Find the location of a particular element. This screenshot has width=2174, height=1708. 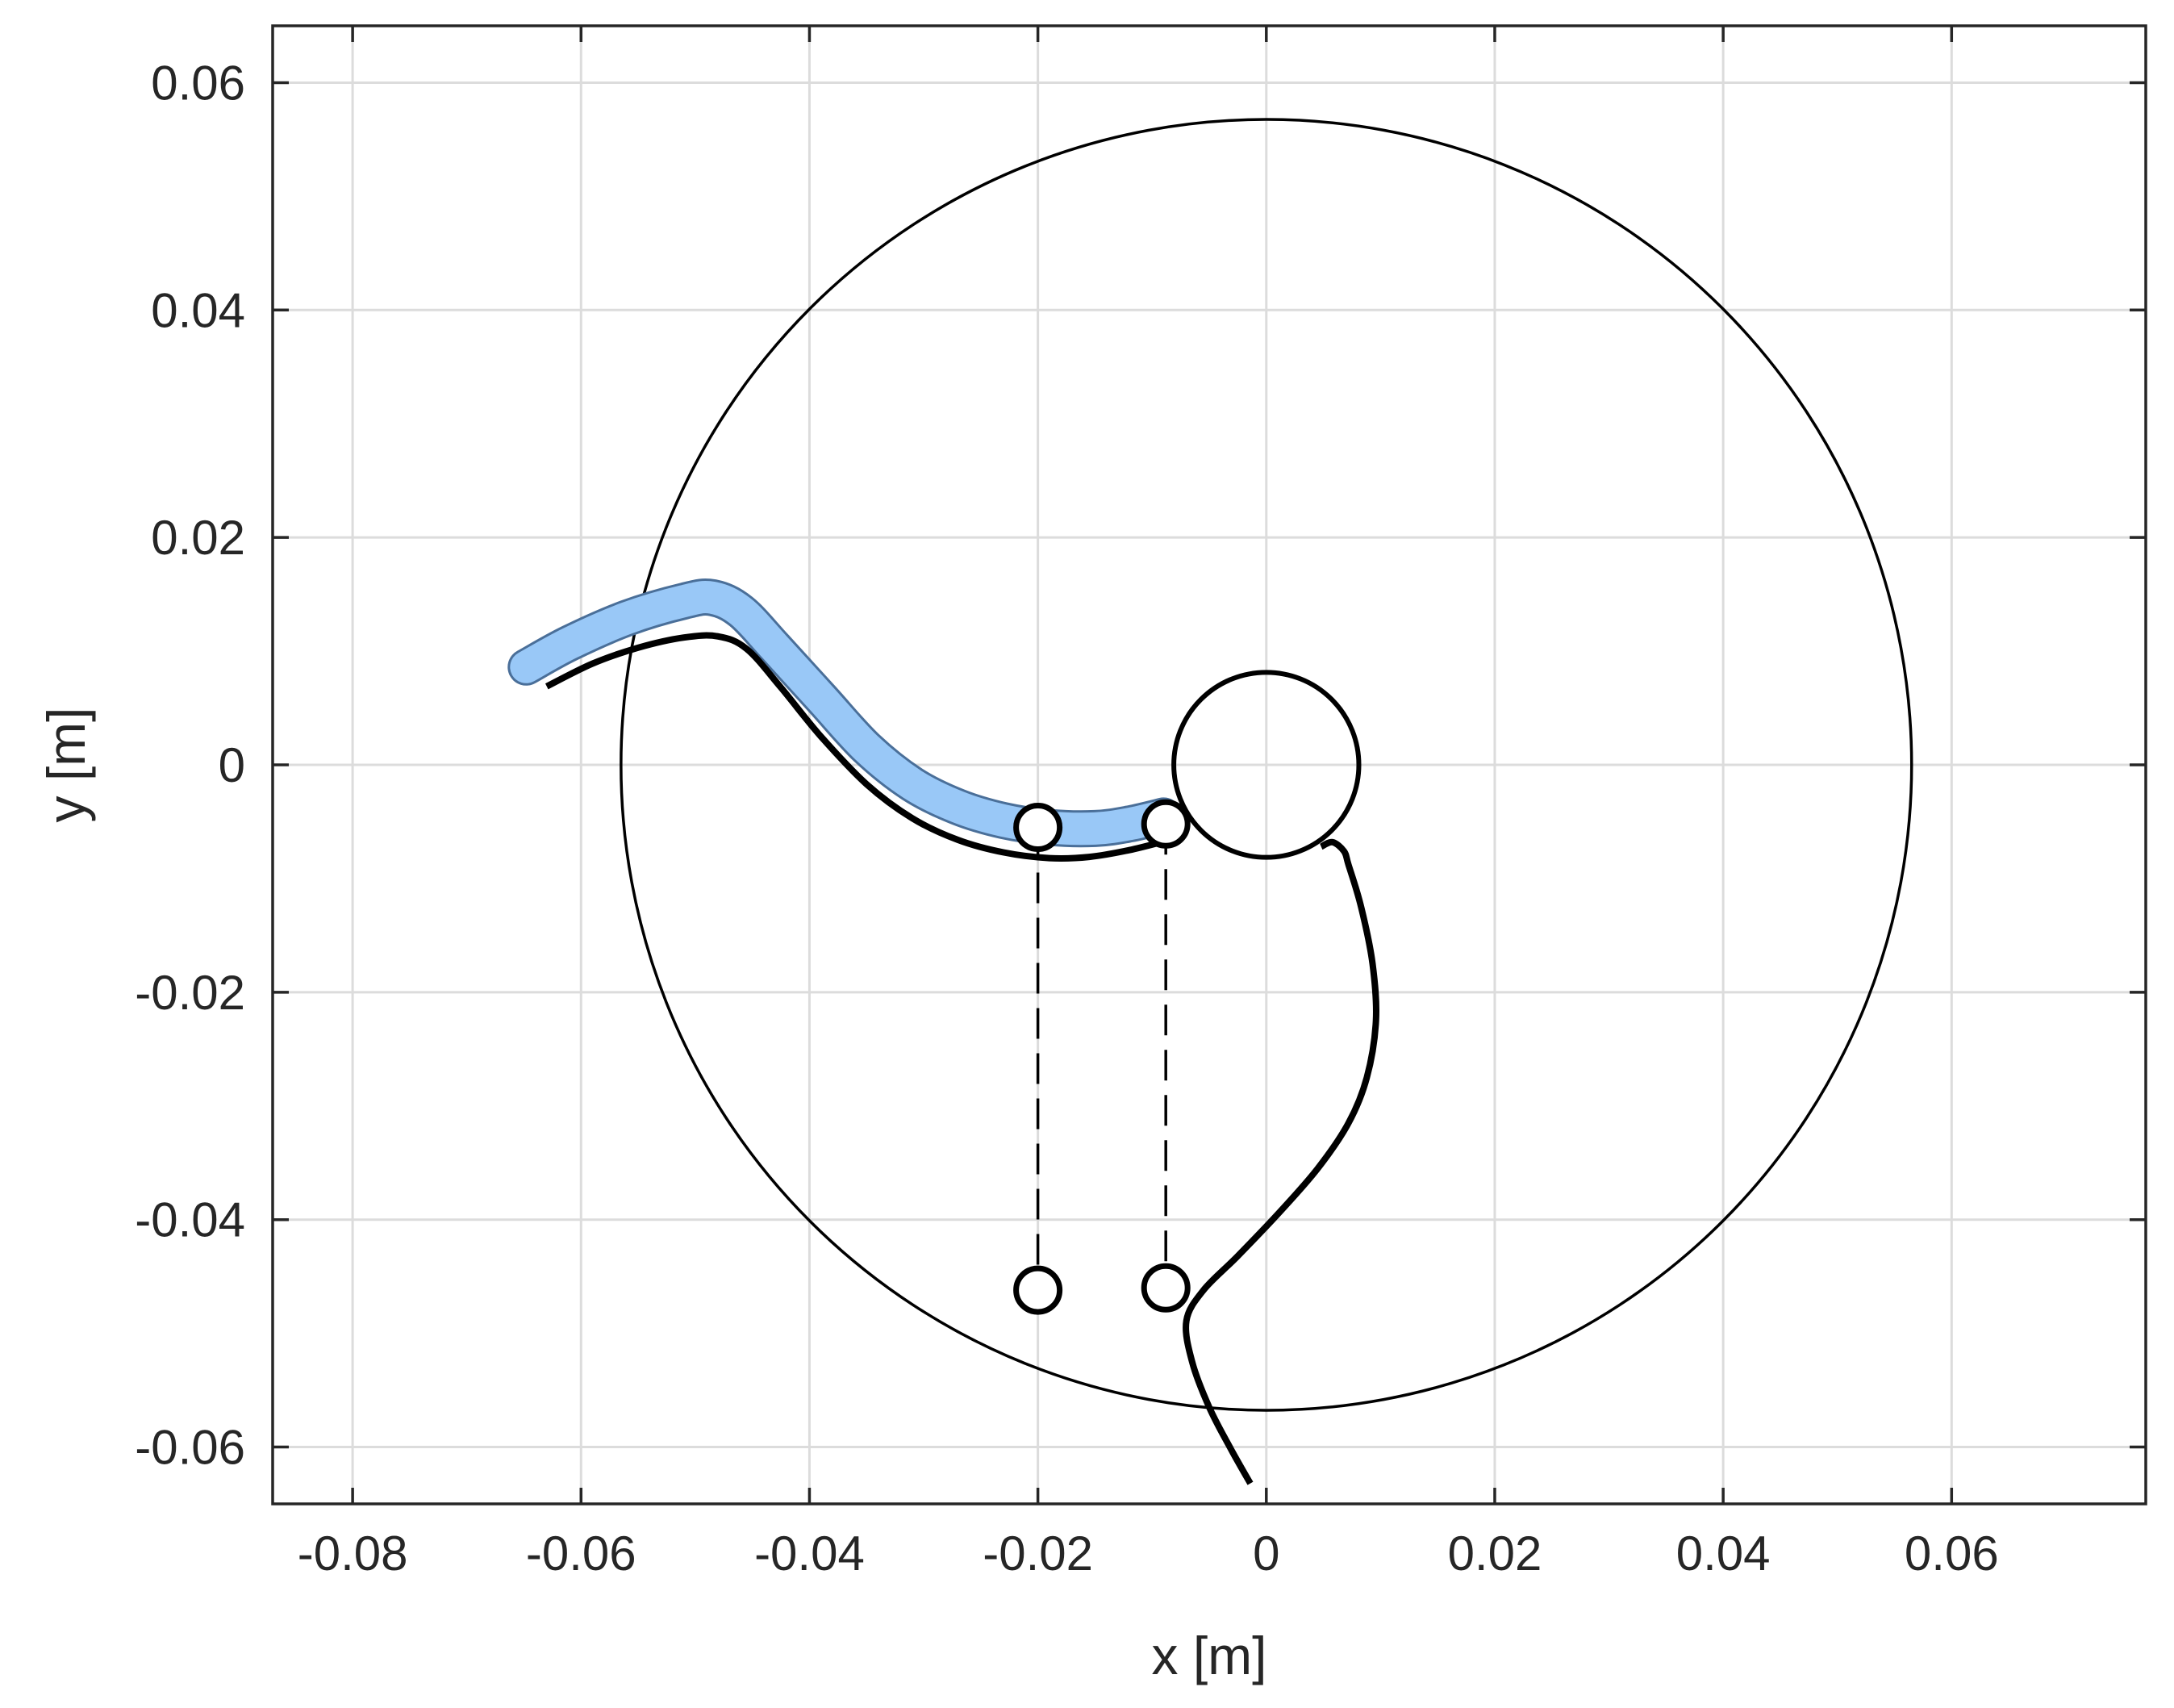

guide-curve is located at coordinates (1281, 1162).